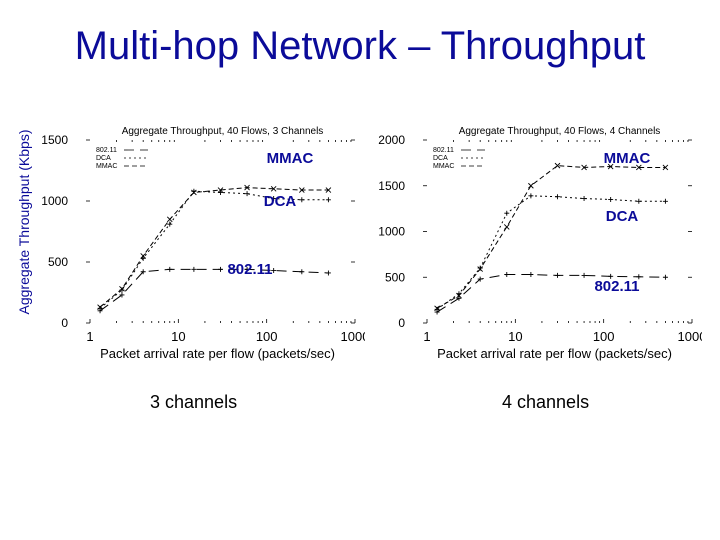 This screenshot has width=720, height=540. I want to click on y-tick-label-1000: 1000, so click(391, 232).